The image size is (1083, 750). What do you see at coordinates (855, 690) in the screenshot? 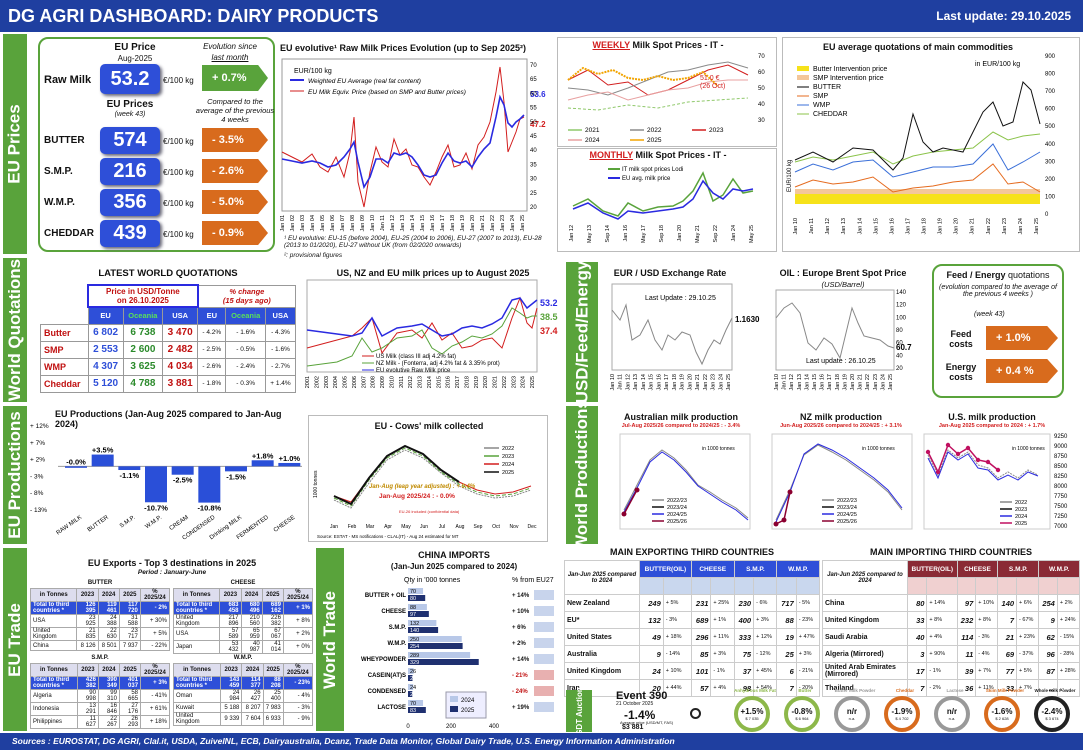
I see `gdt-item-name: Butter Milk Powder` at bounding box center [855, 690].